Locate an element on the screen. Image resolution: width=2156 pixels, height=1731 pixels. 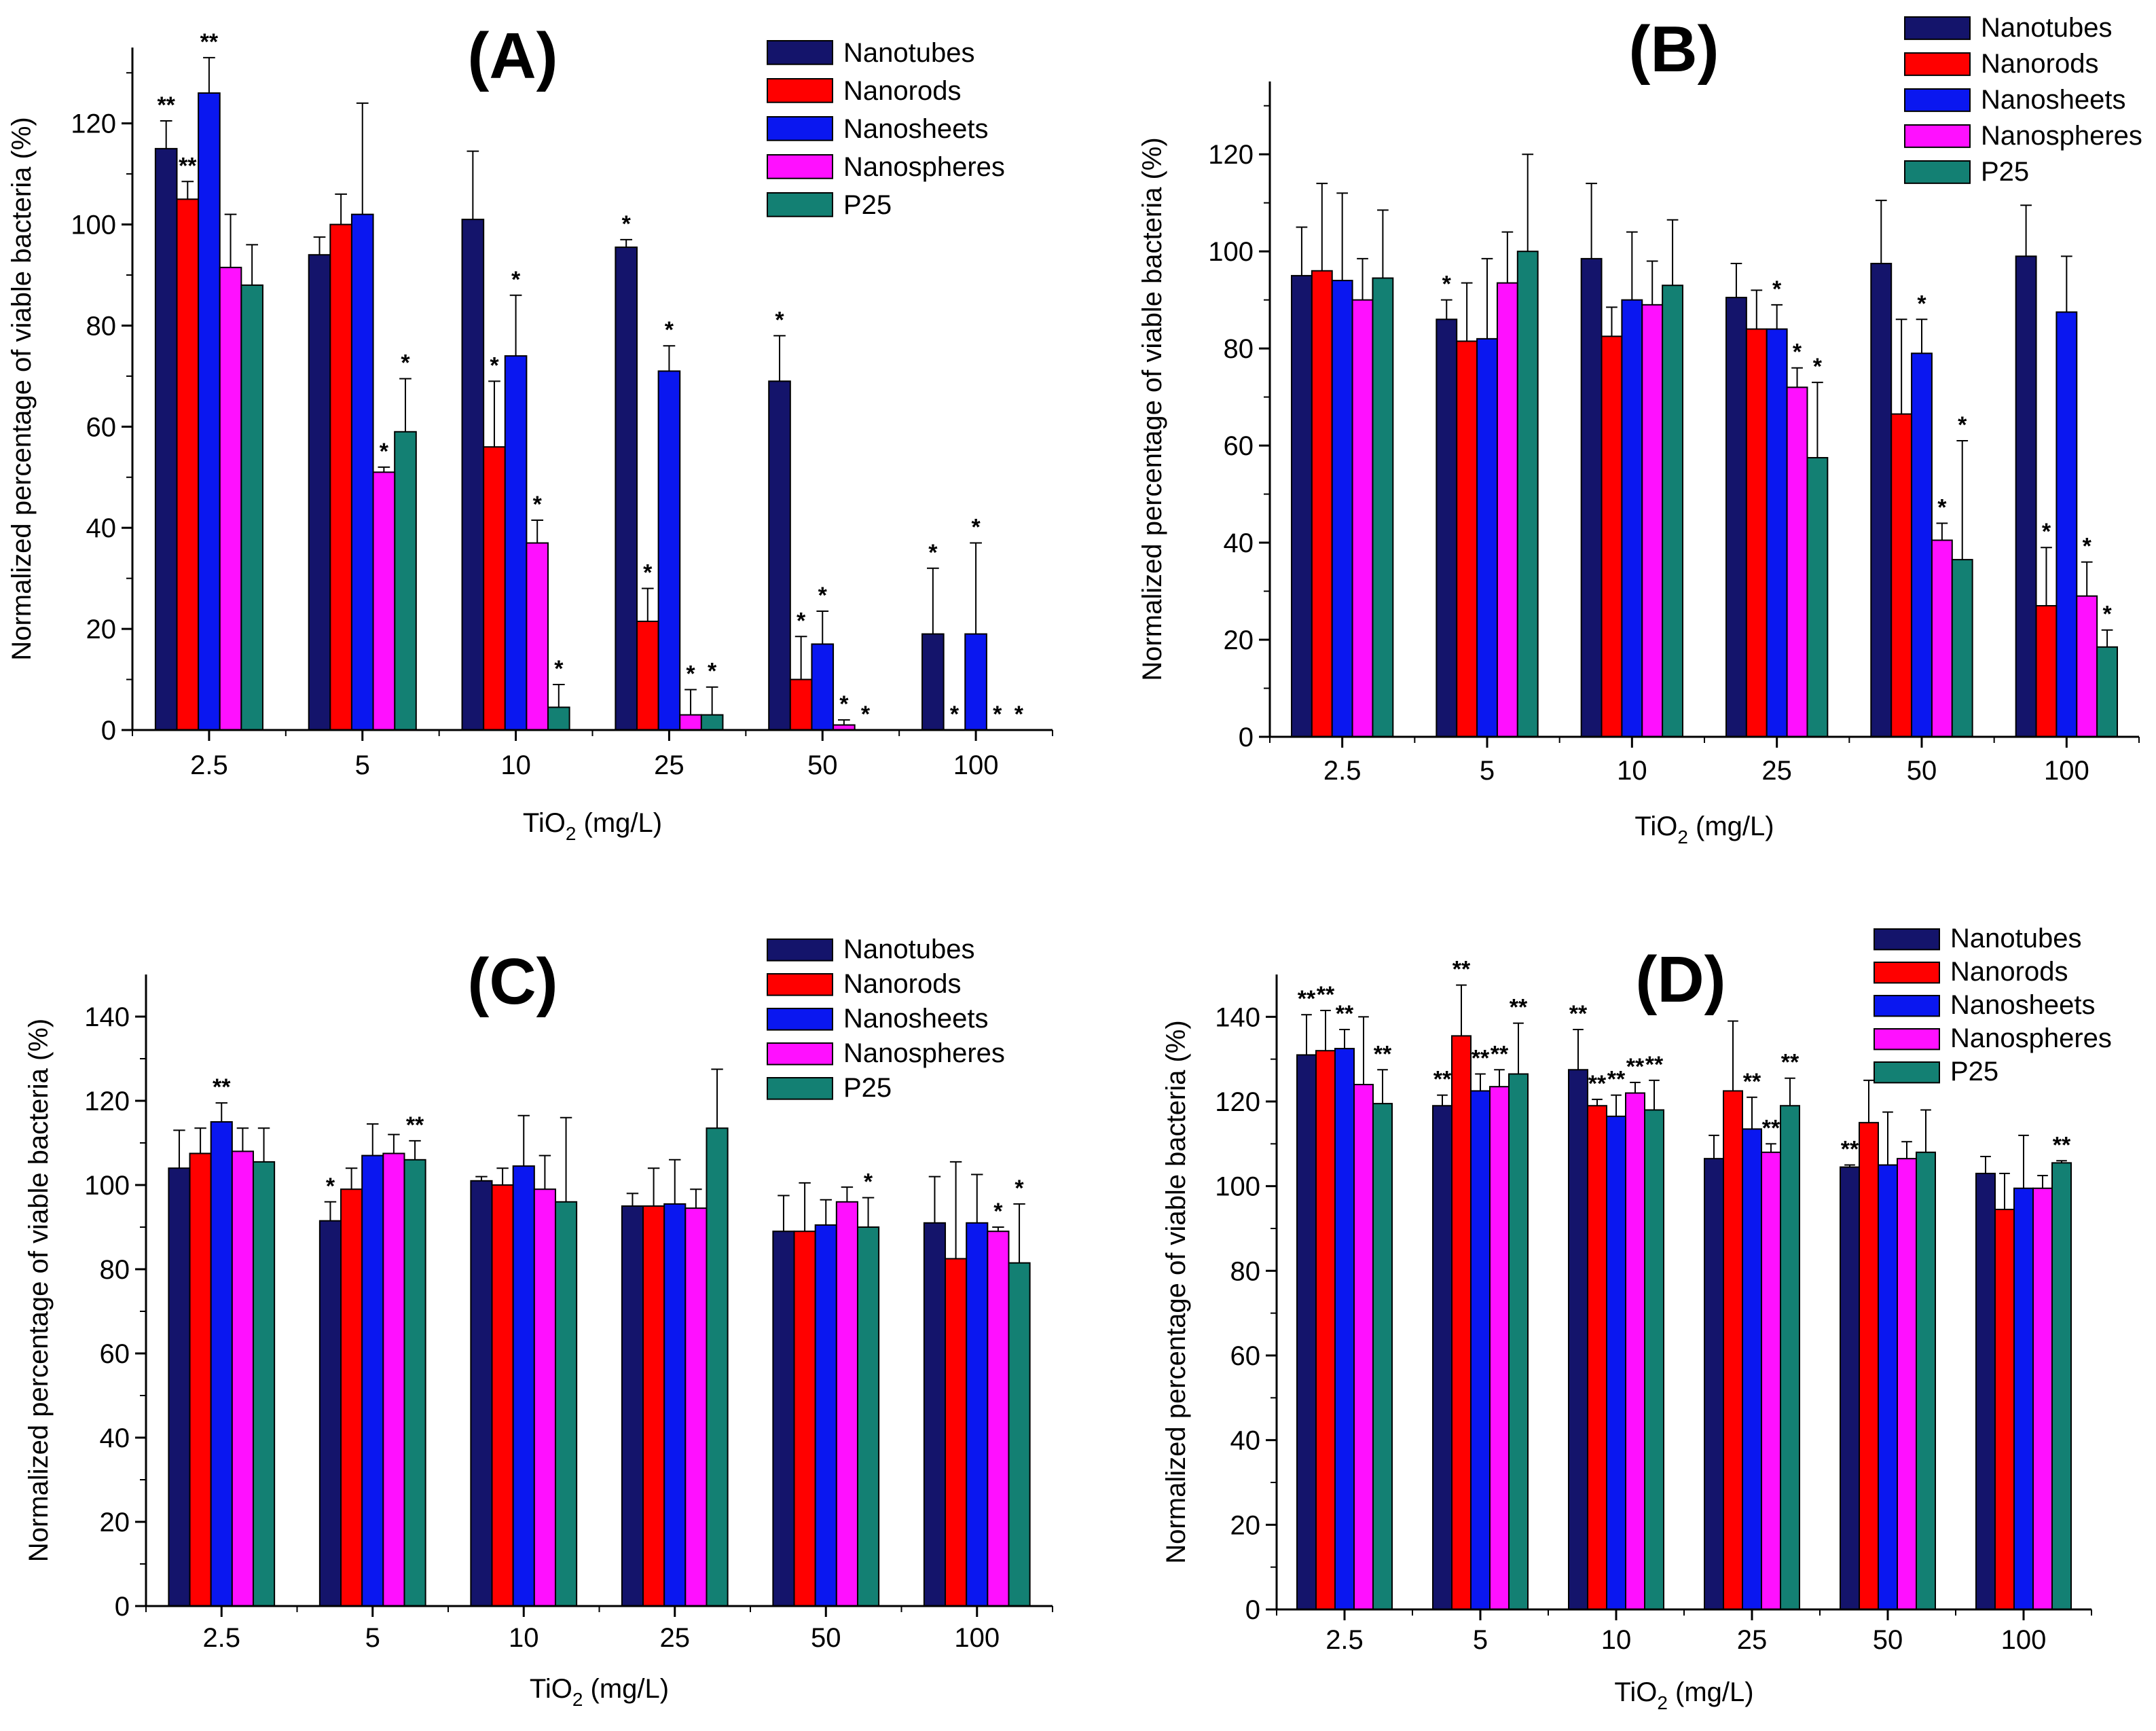
y-tick-label: 120 is located at coordinates (94, 124).